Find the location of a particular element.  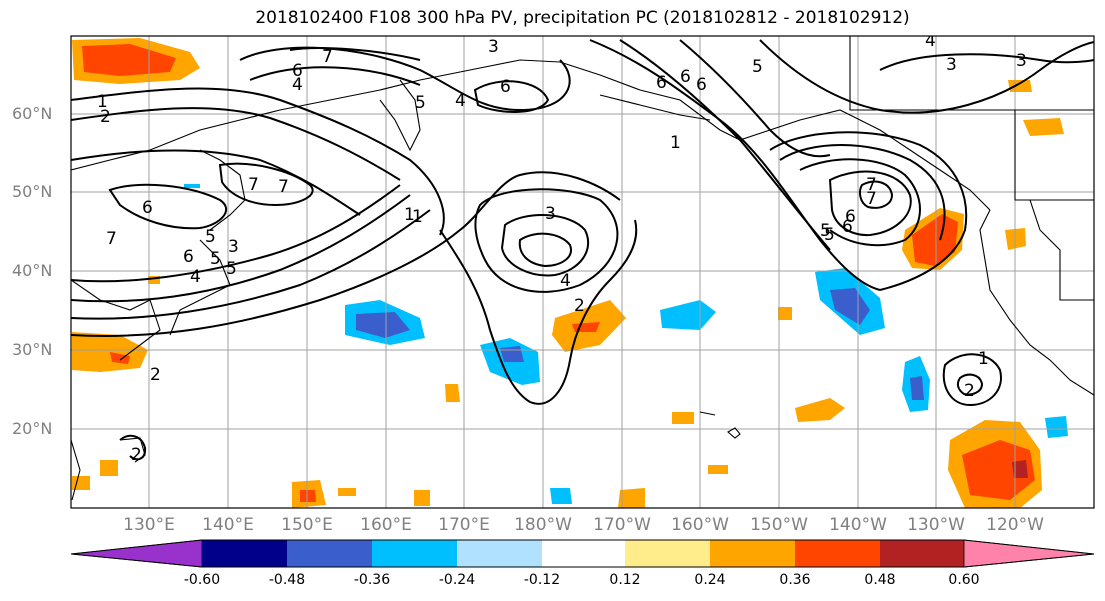

lon-label: 150°W is located at coordinates (779, 525).